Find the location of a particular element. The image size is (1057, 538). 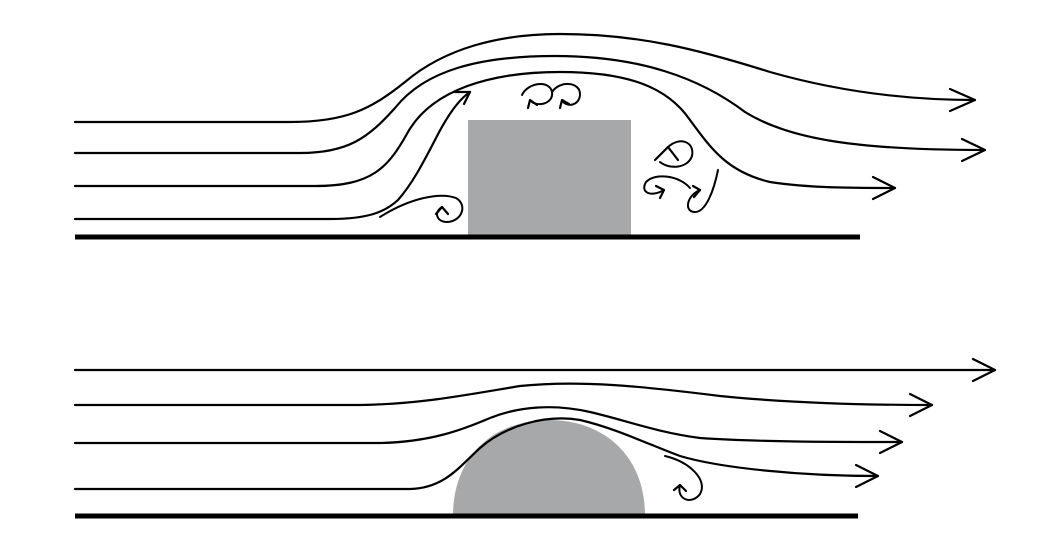

eddy-wake-semicircle is located at coordinates (683, 478).